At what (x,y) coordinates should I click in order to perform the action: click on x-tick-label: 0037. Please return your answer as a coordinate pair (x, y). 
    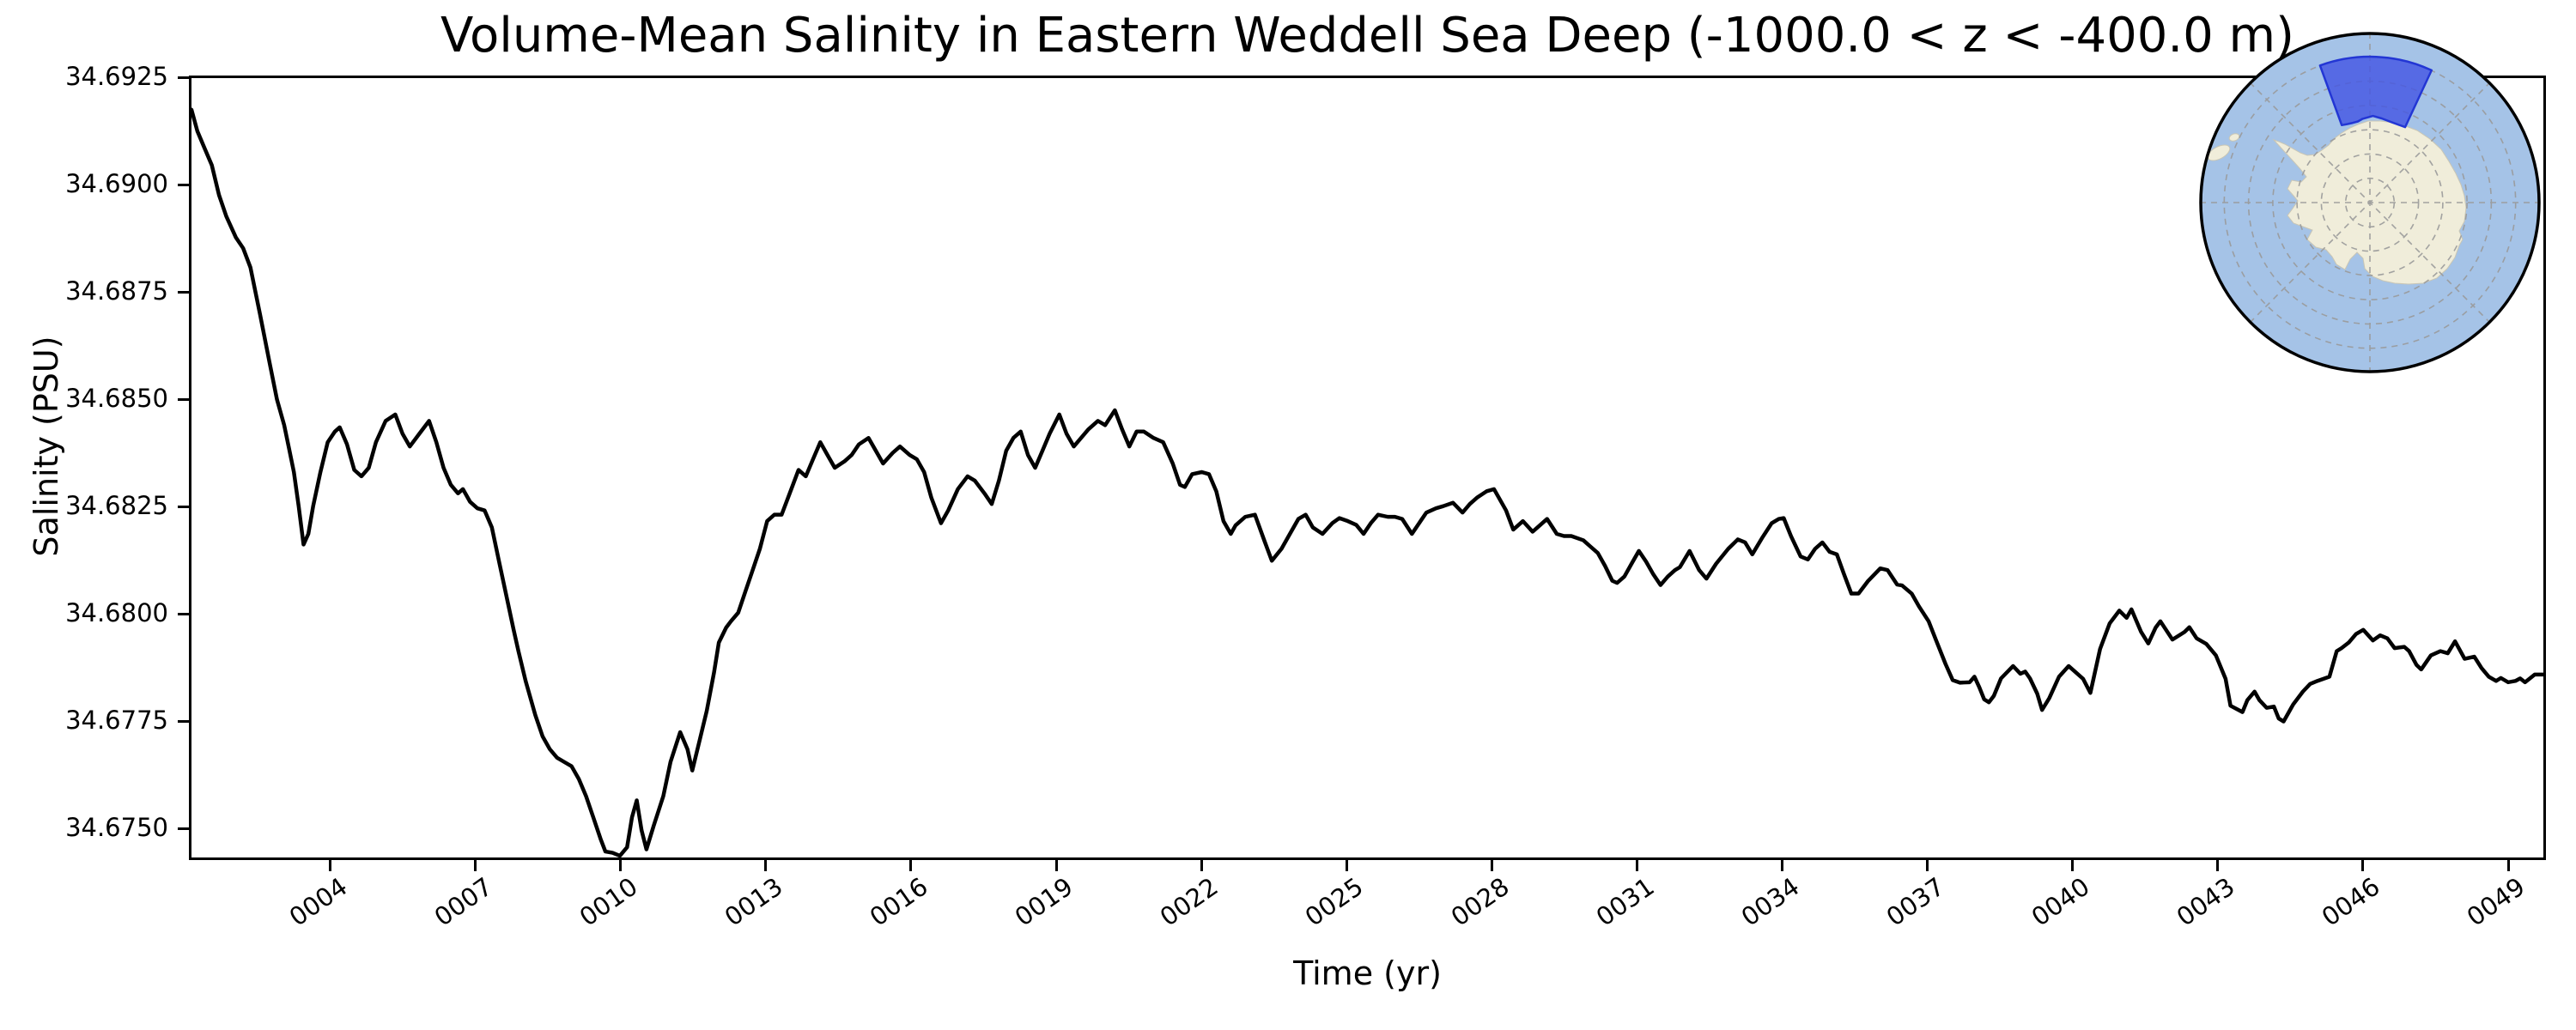
    Looking at the image, I should click on (1915, 901).